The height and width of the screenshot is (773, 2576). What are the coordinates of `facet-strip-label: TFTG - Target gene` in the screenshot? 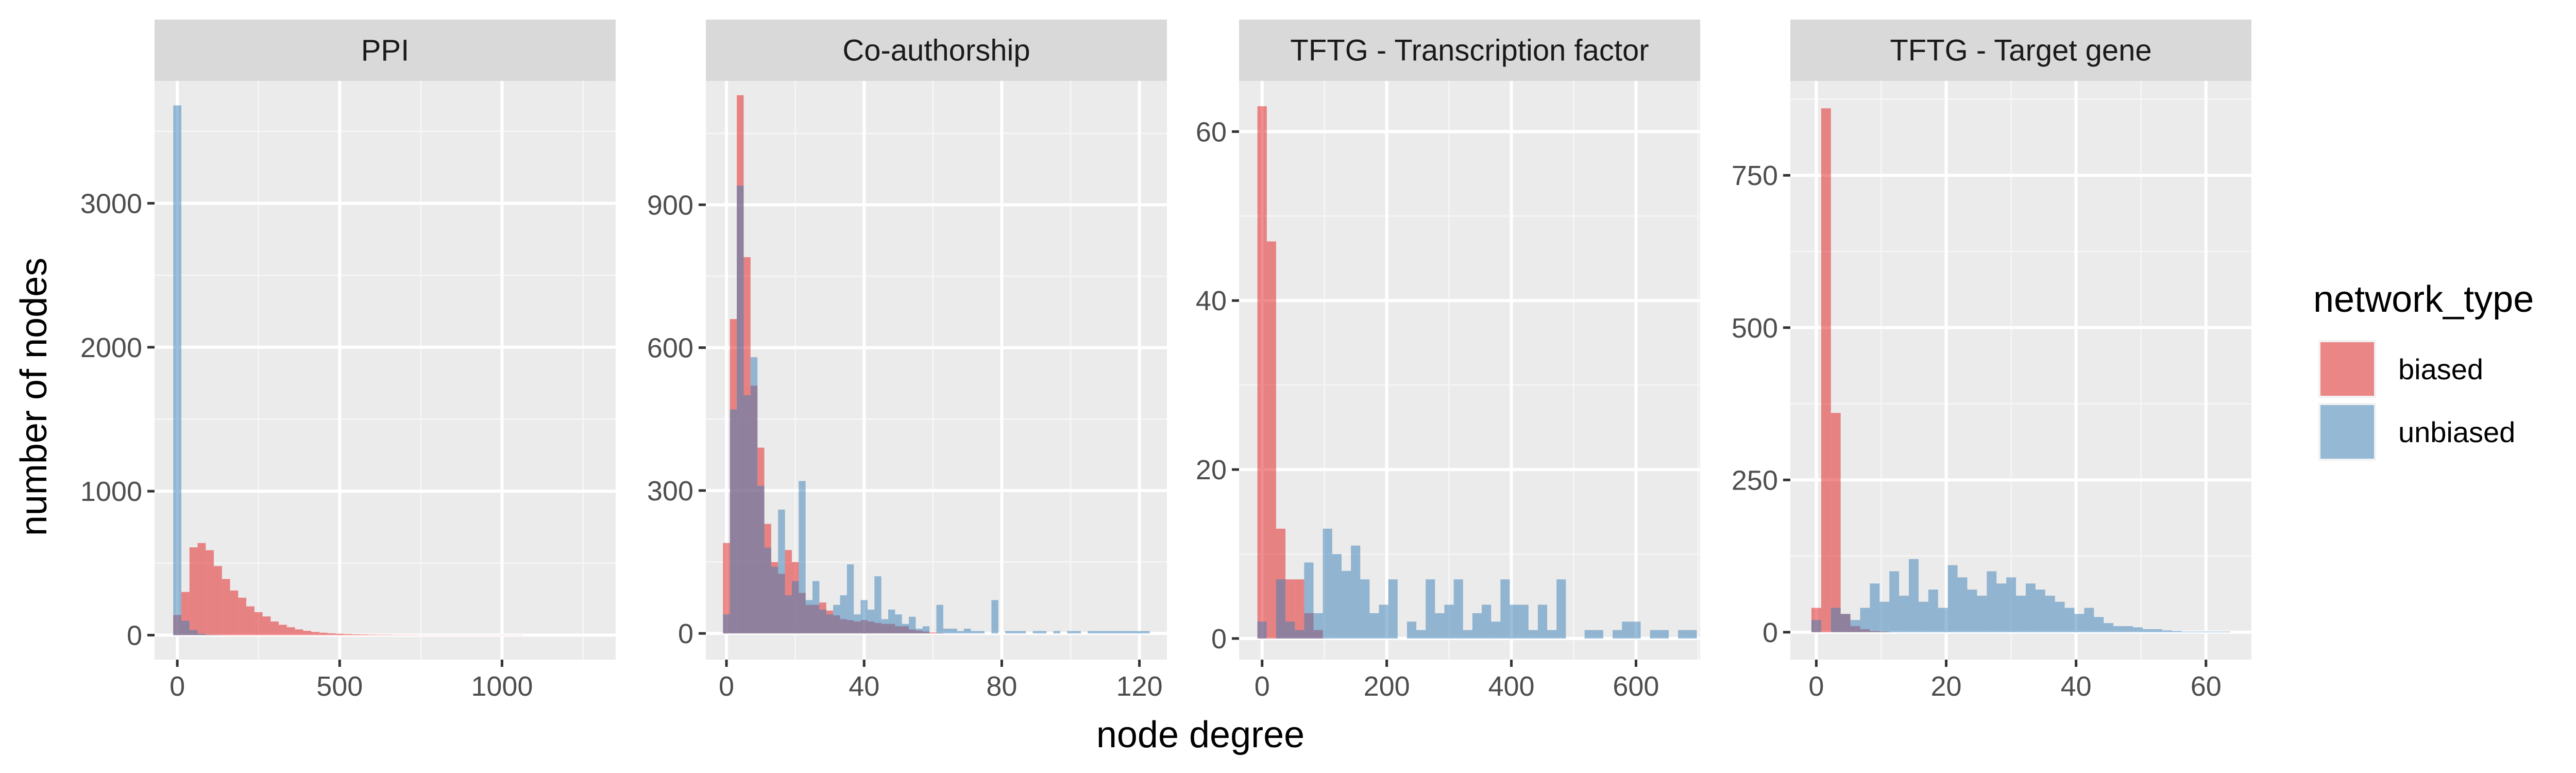 It's located at (2020, 51).